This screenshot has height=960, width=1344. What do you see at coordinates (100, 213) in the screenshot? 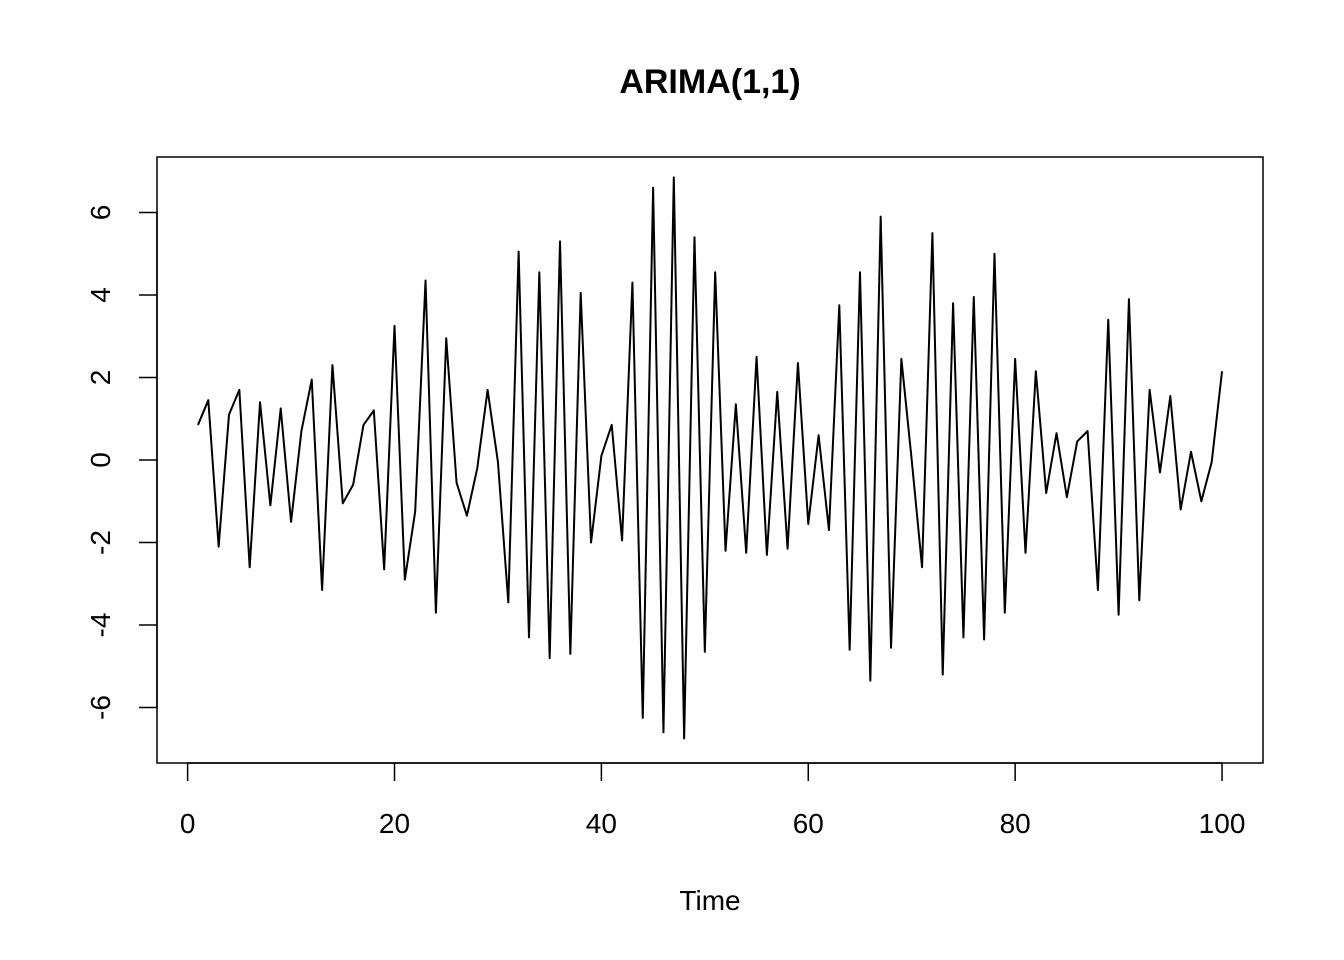
I see `y-tick-label: 6` at bounding box center [100, 213].